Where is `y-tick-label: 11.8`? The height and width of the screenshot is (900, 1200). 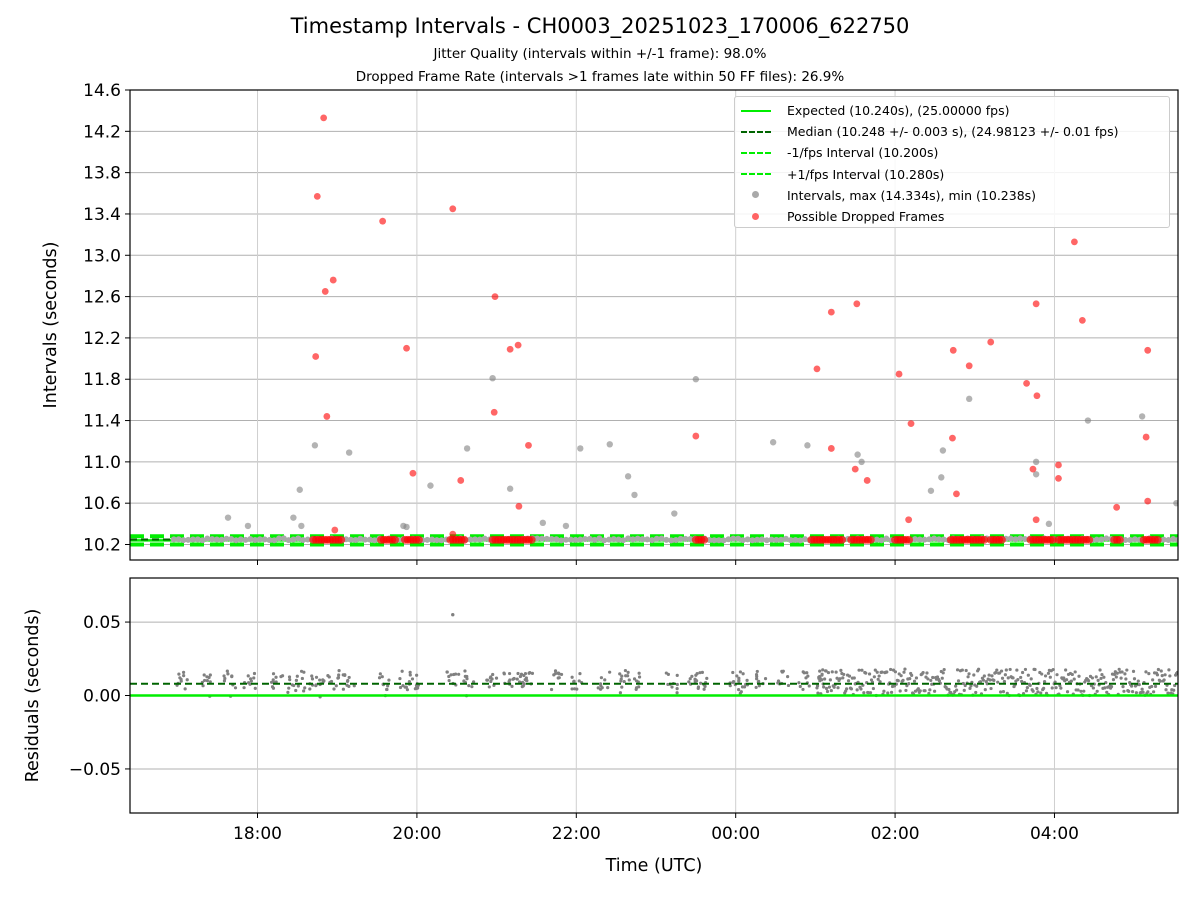
y-tick-label: 11.8 is located at coordinates (102, 380).